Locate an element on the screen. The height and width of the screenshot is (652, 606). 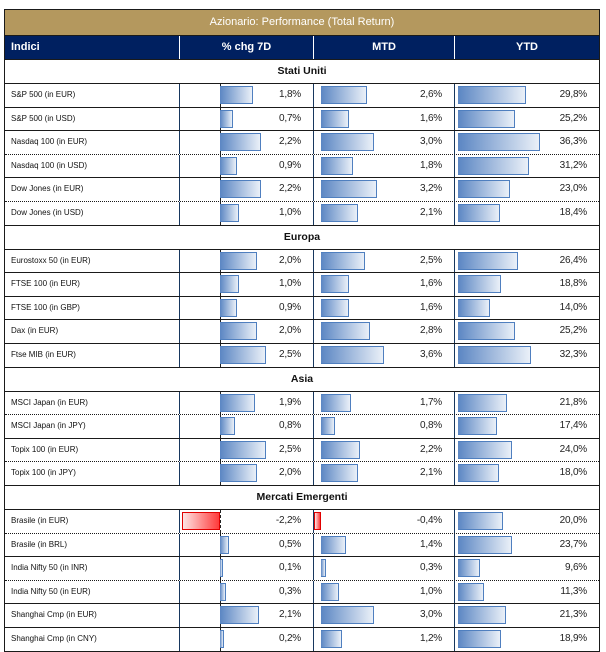
chg7d-value: 0,5% is located at coordinates (290, 544).